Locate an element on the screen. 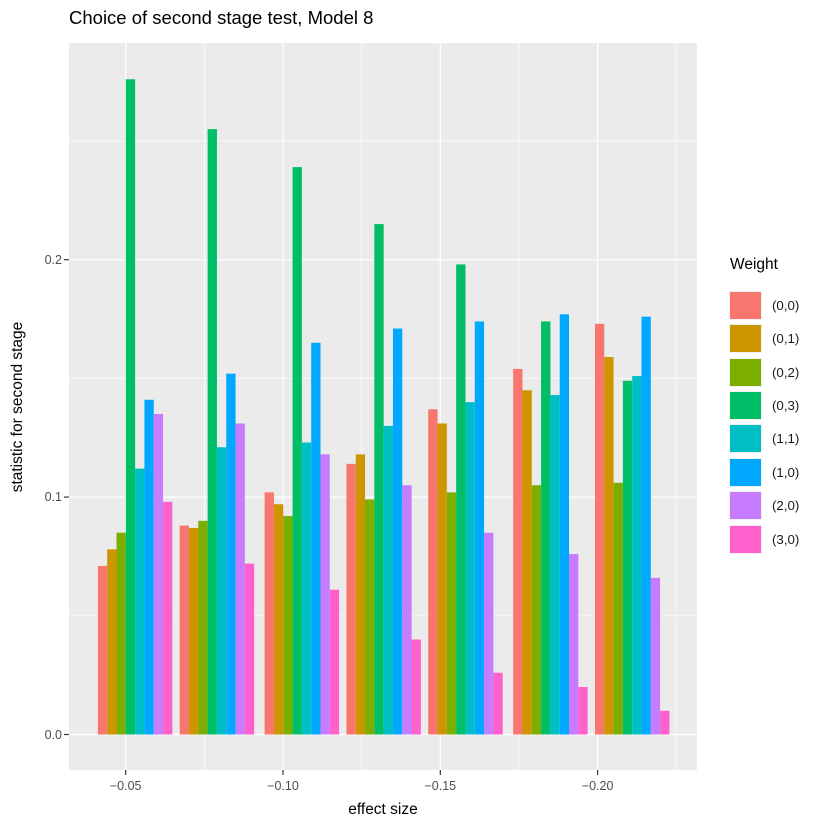 This screenshot has width=830, height=830. bar-(1,1)-group-3 is located at coordinates (388, 580).